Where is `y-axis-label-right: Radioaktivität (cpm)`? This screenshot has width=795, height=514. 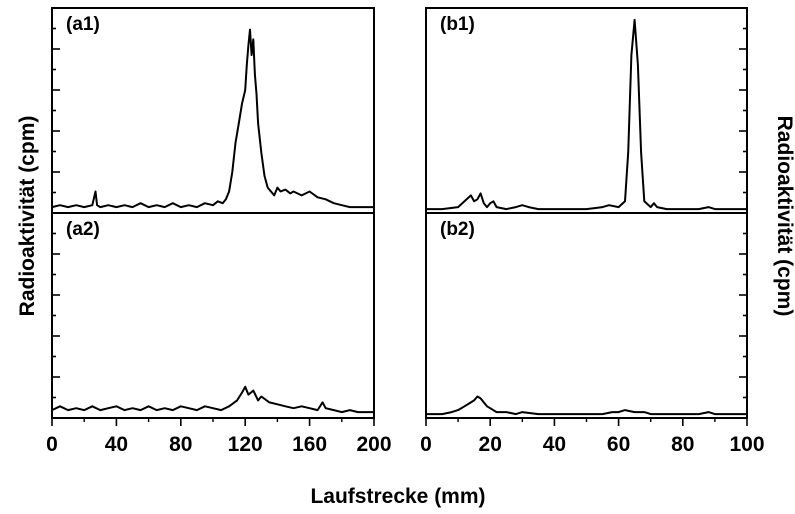
y-axis-label-right: Radioaktivität (cpm) is located at coordinates (784, 216).